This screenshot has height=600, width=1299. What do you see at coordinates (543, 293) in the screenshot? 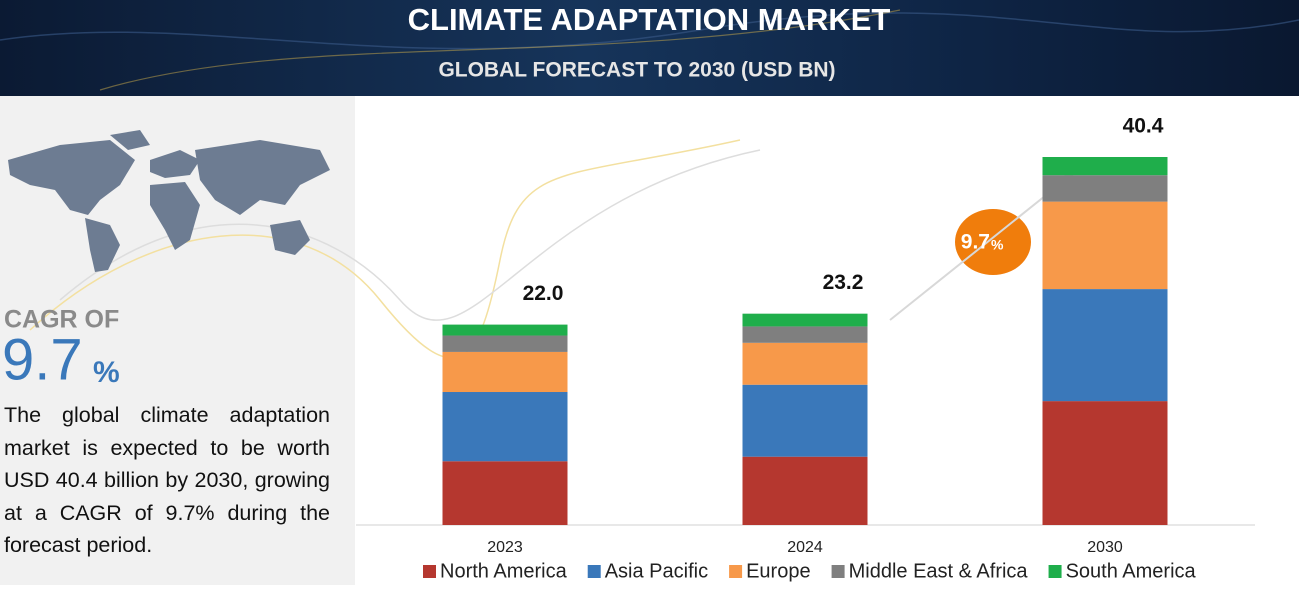
I see `total-label: 22.0` at bounding box center [543, 293].